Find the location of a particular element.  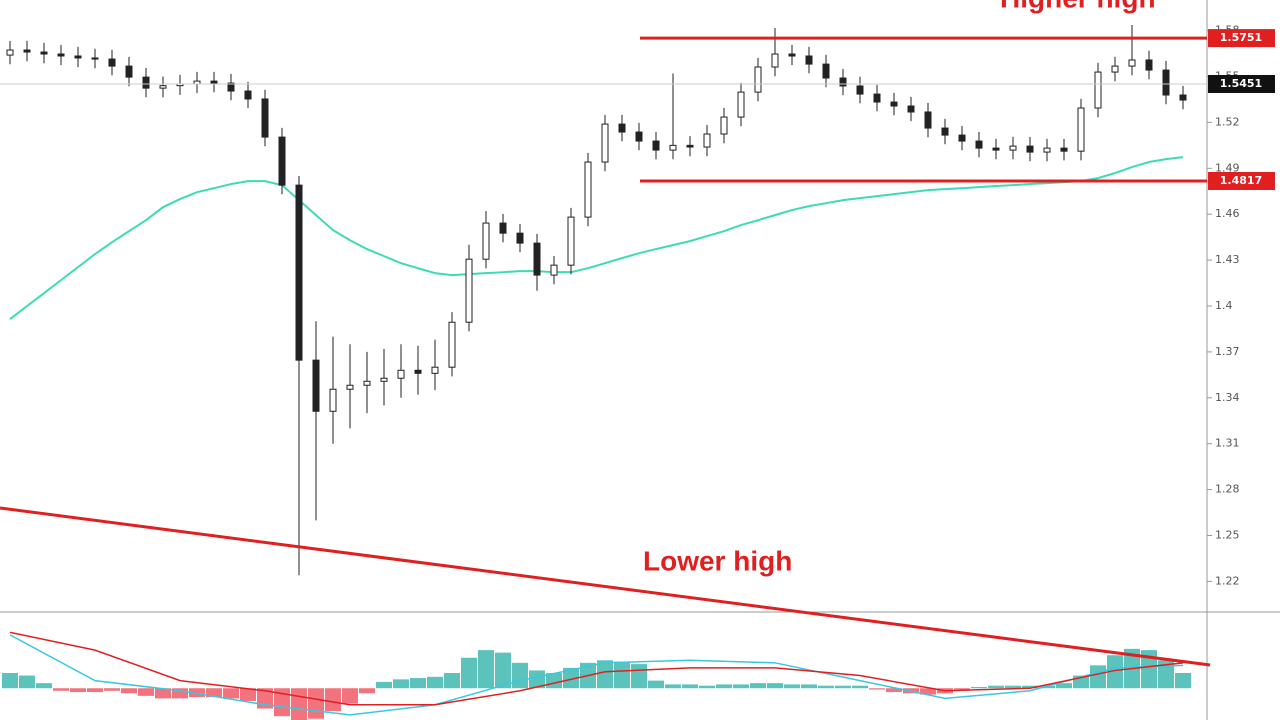

y-tick-label: 1.43 is located at coordinates (1227, 259).